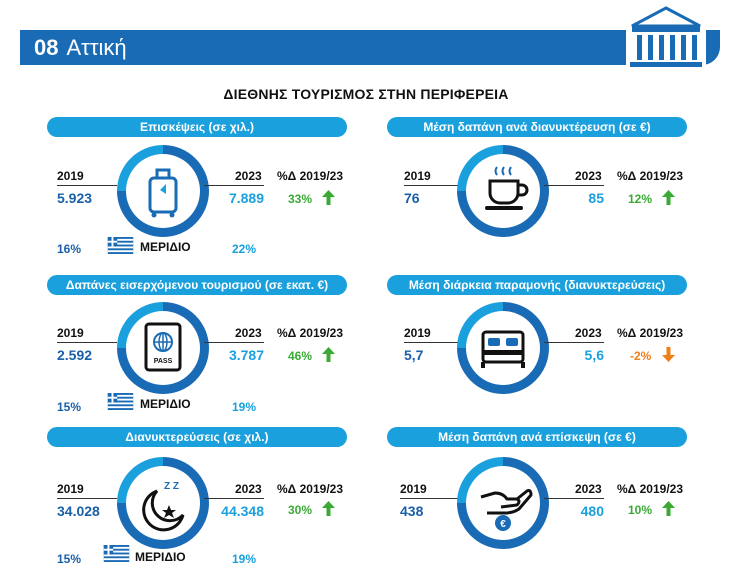  I want to click on page-title: ΔΙΕΘΝΗΣ ΤΟΥΡΙΣΜΟΣ ΣΤΗΝ ΠΕΡΙΦΕΡΕΙΑ, so click(366, 94).